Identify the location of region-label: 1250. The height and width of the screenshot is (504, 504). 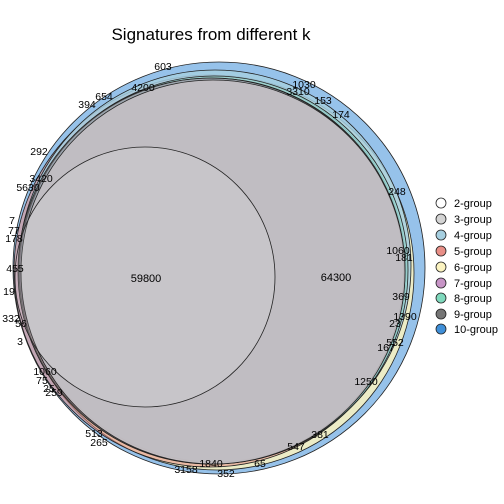
(366, 382).